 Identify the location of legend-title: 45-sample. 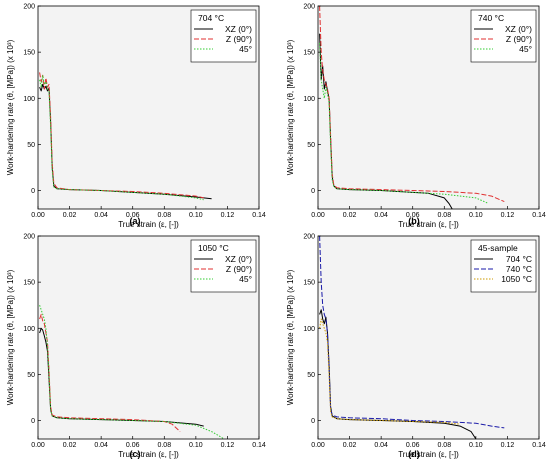
(498, 248).